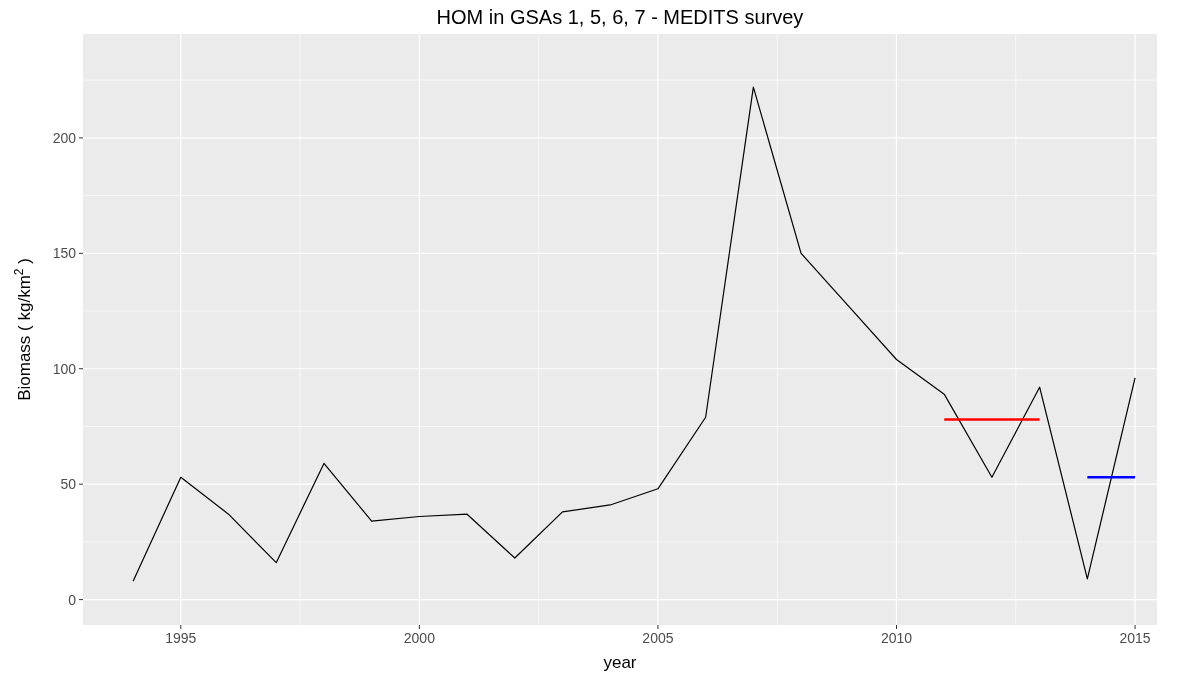 This screenshot has height=677, width=1182. What do you see at coordinates (1135, 638) in the screenshot?
I see `x-tick-label: 2015` at bounding box center [1135, 638].